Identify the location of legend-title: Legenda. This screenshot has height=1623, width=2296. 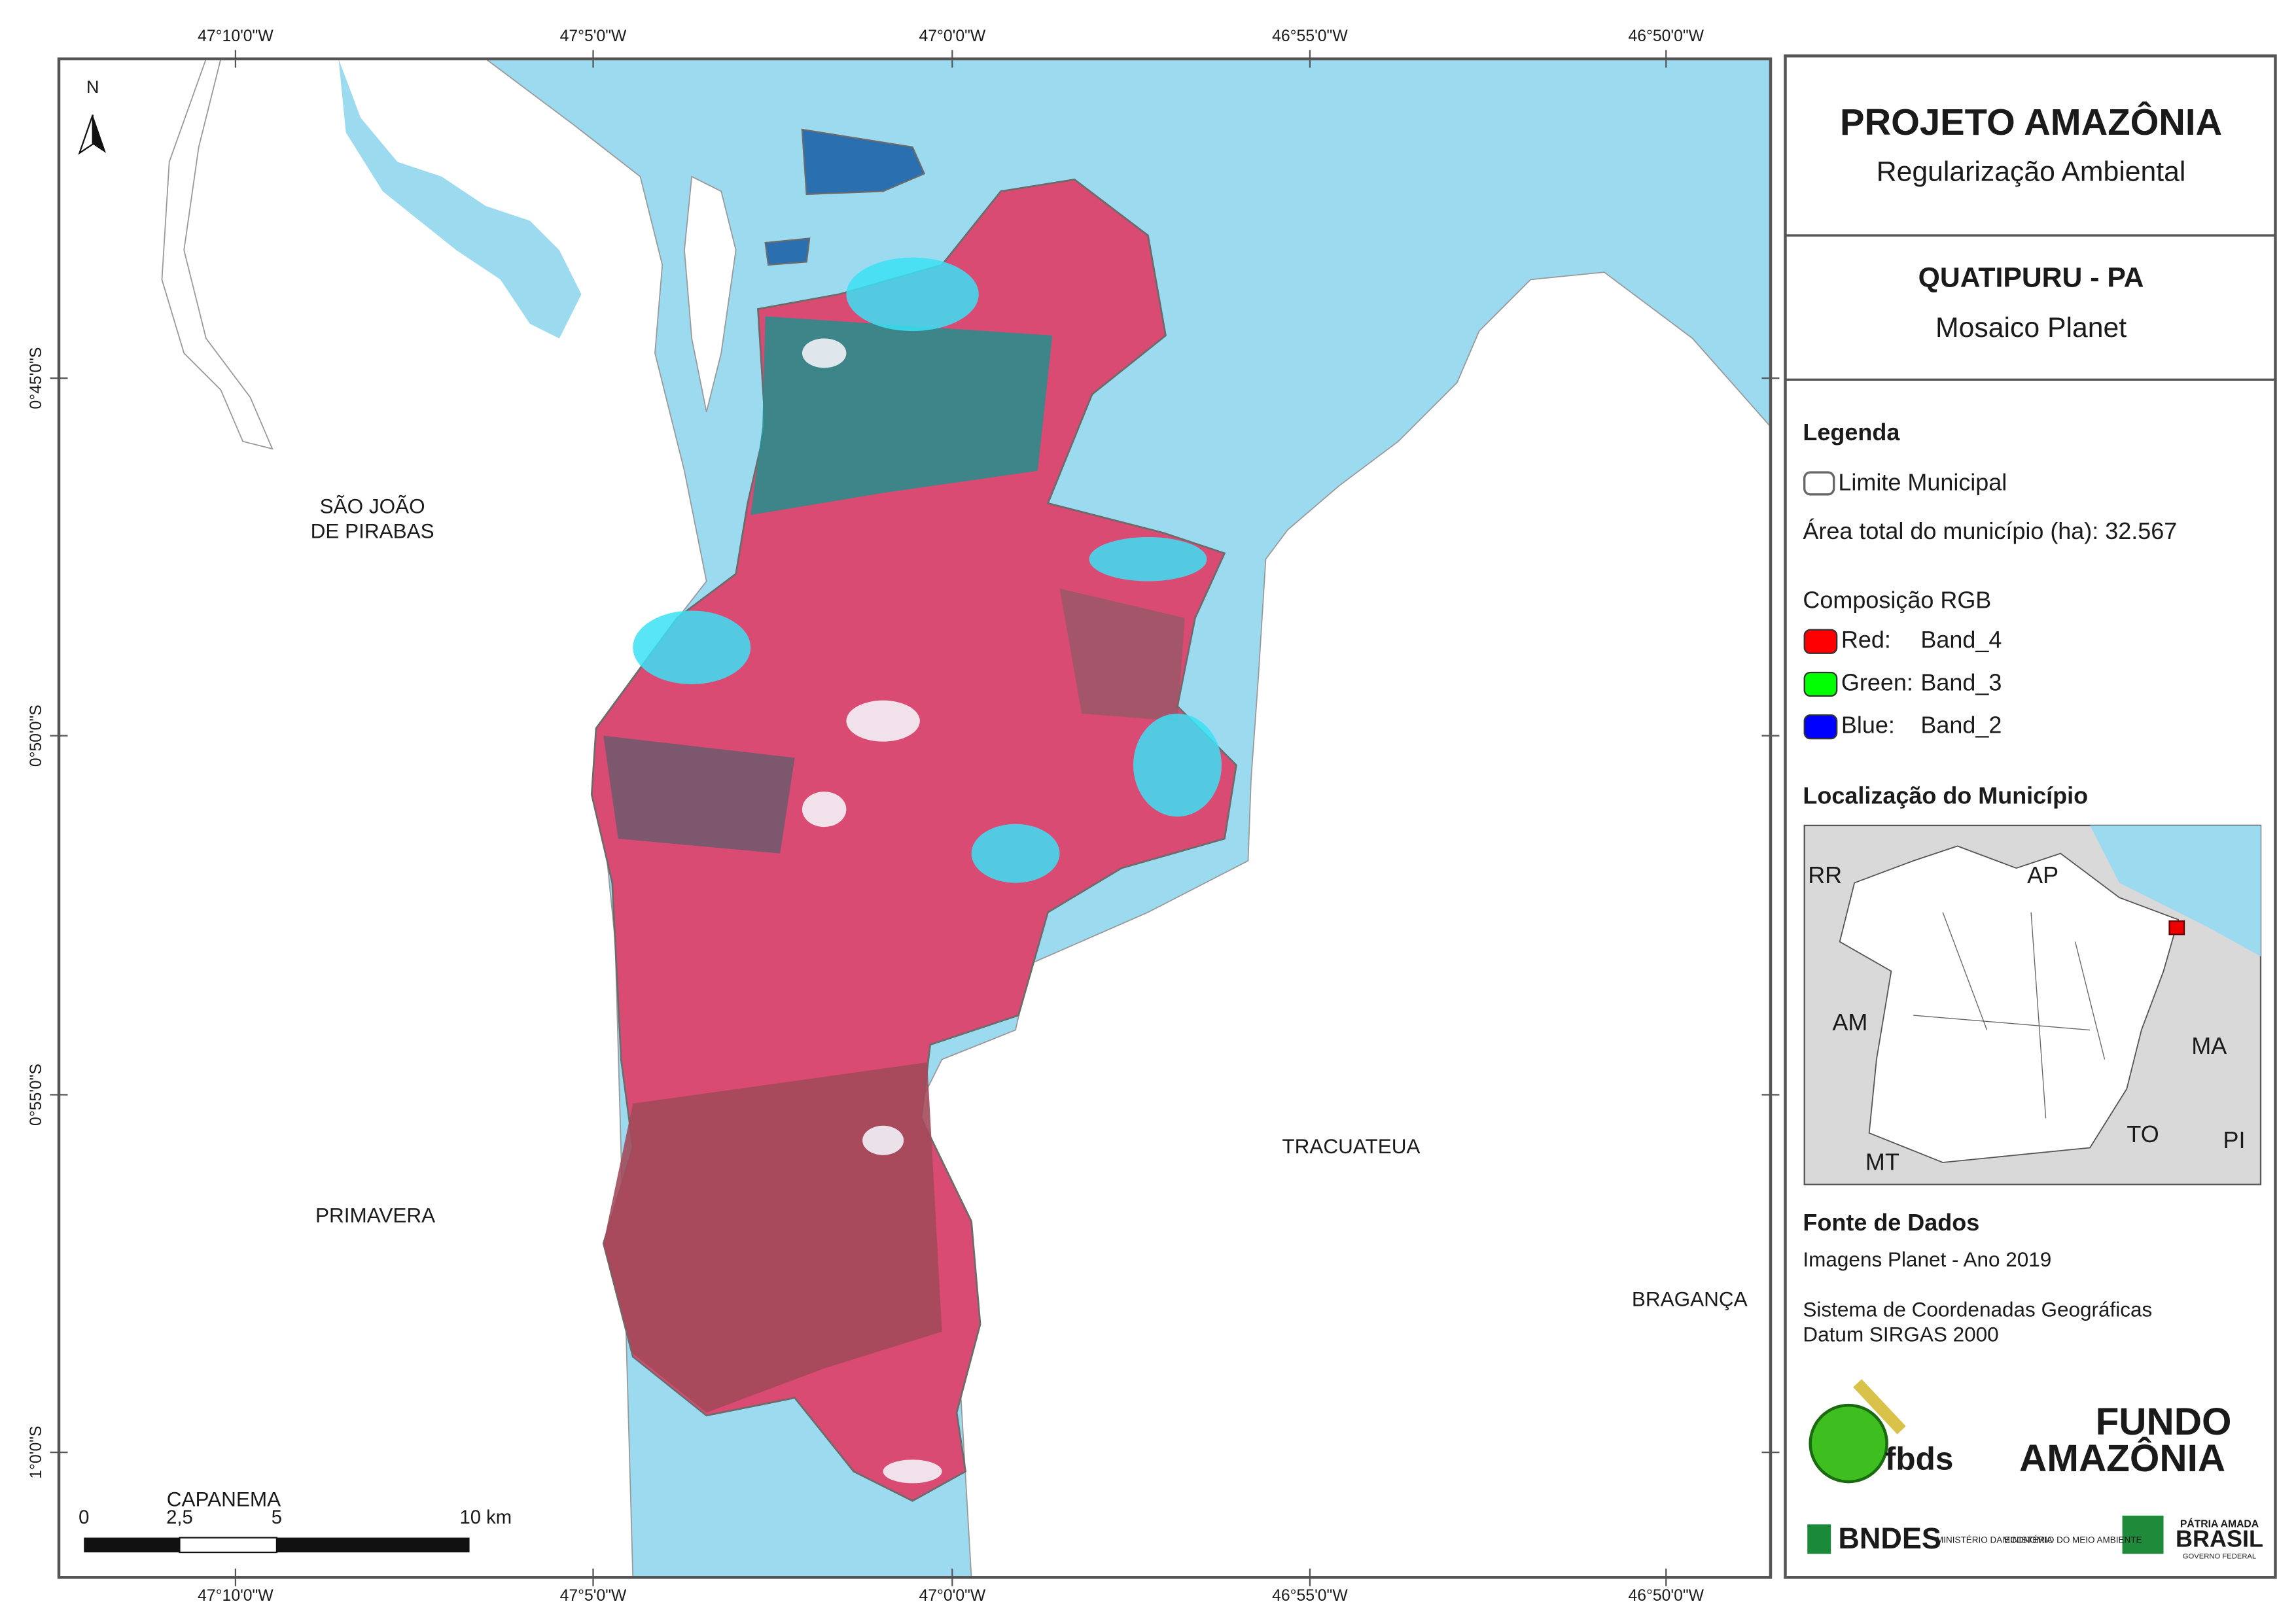
(1851, 432).